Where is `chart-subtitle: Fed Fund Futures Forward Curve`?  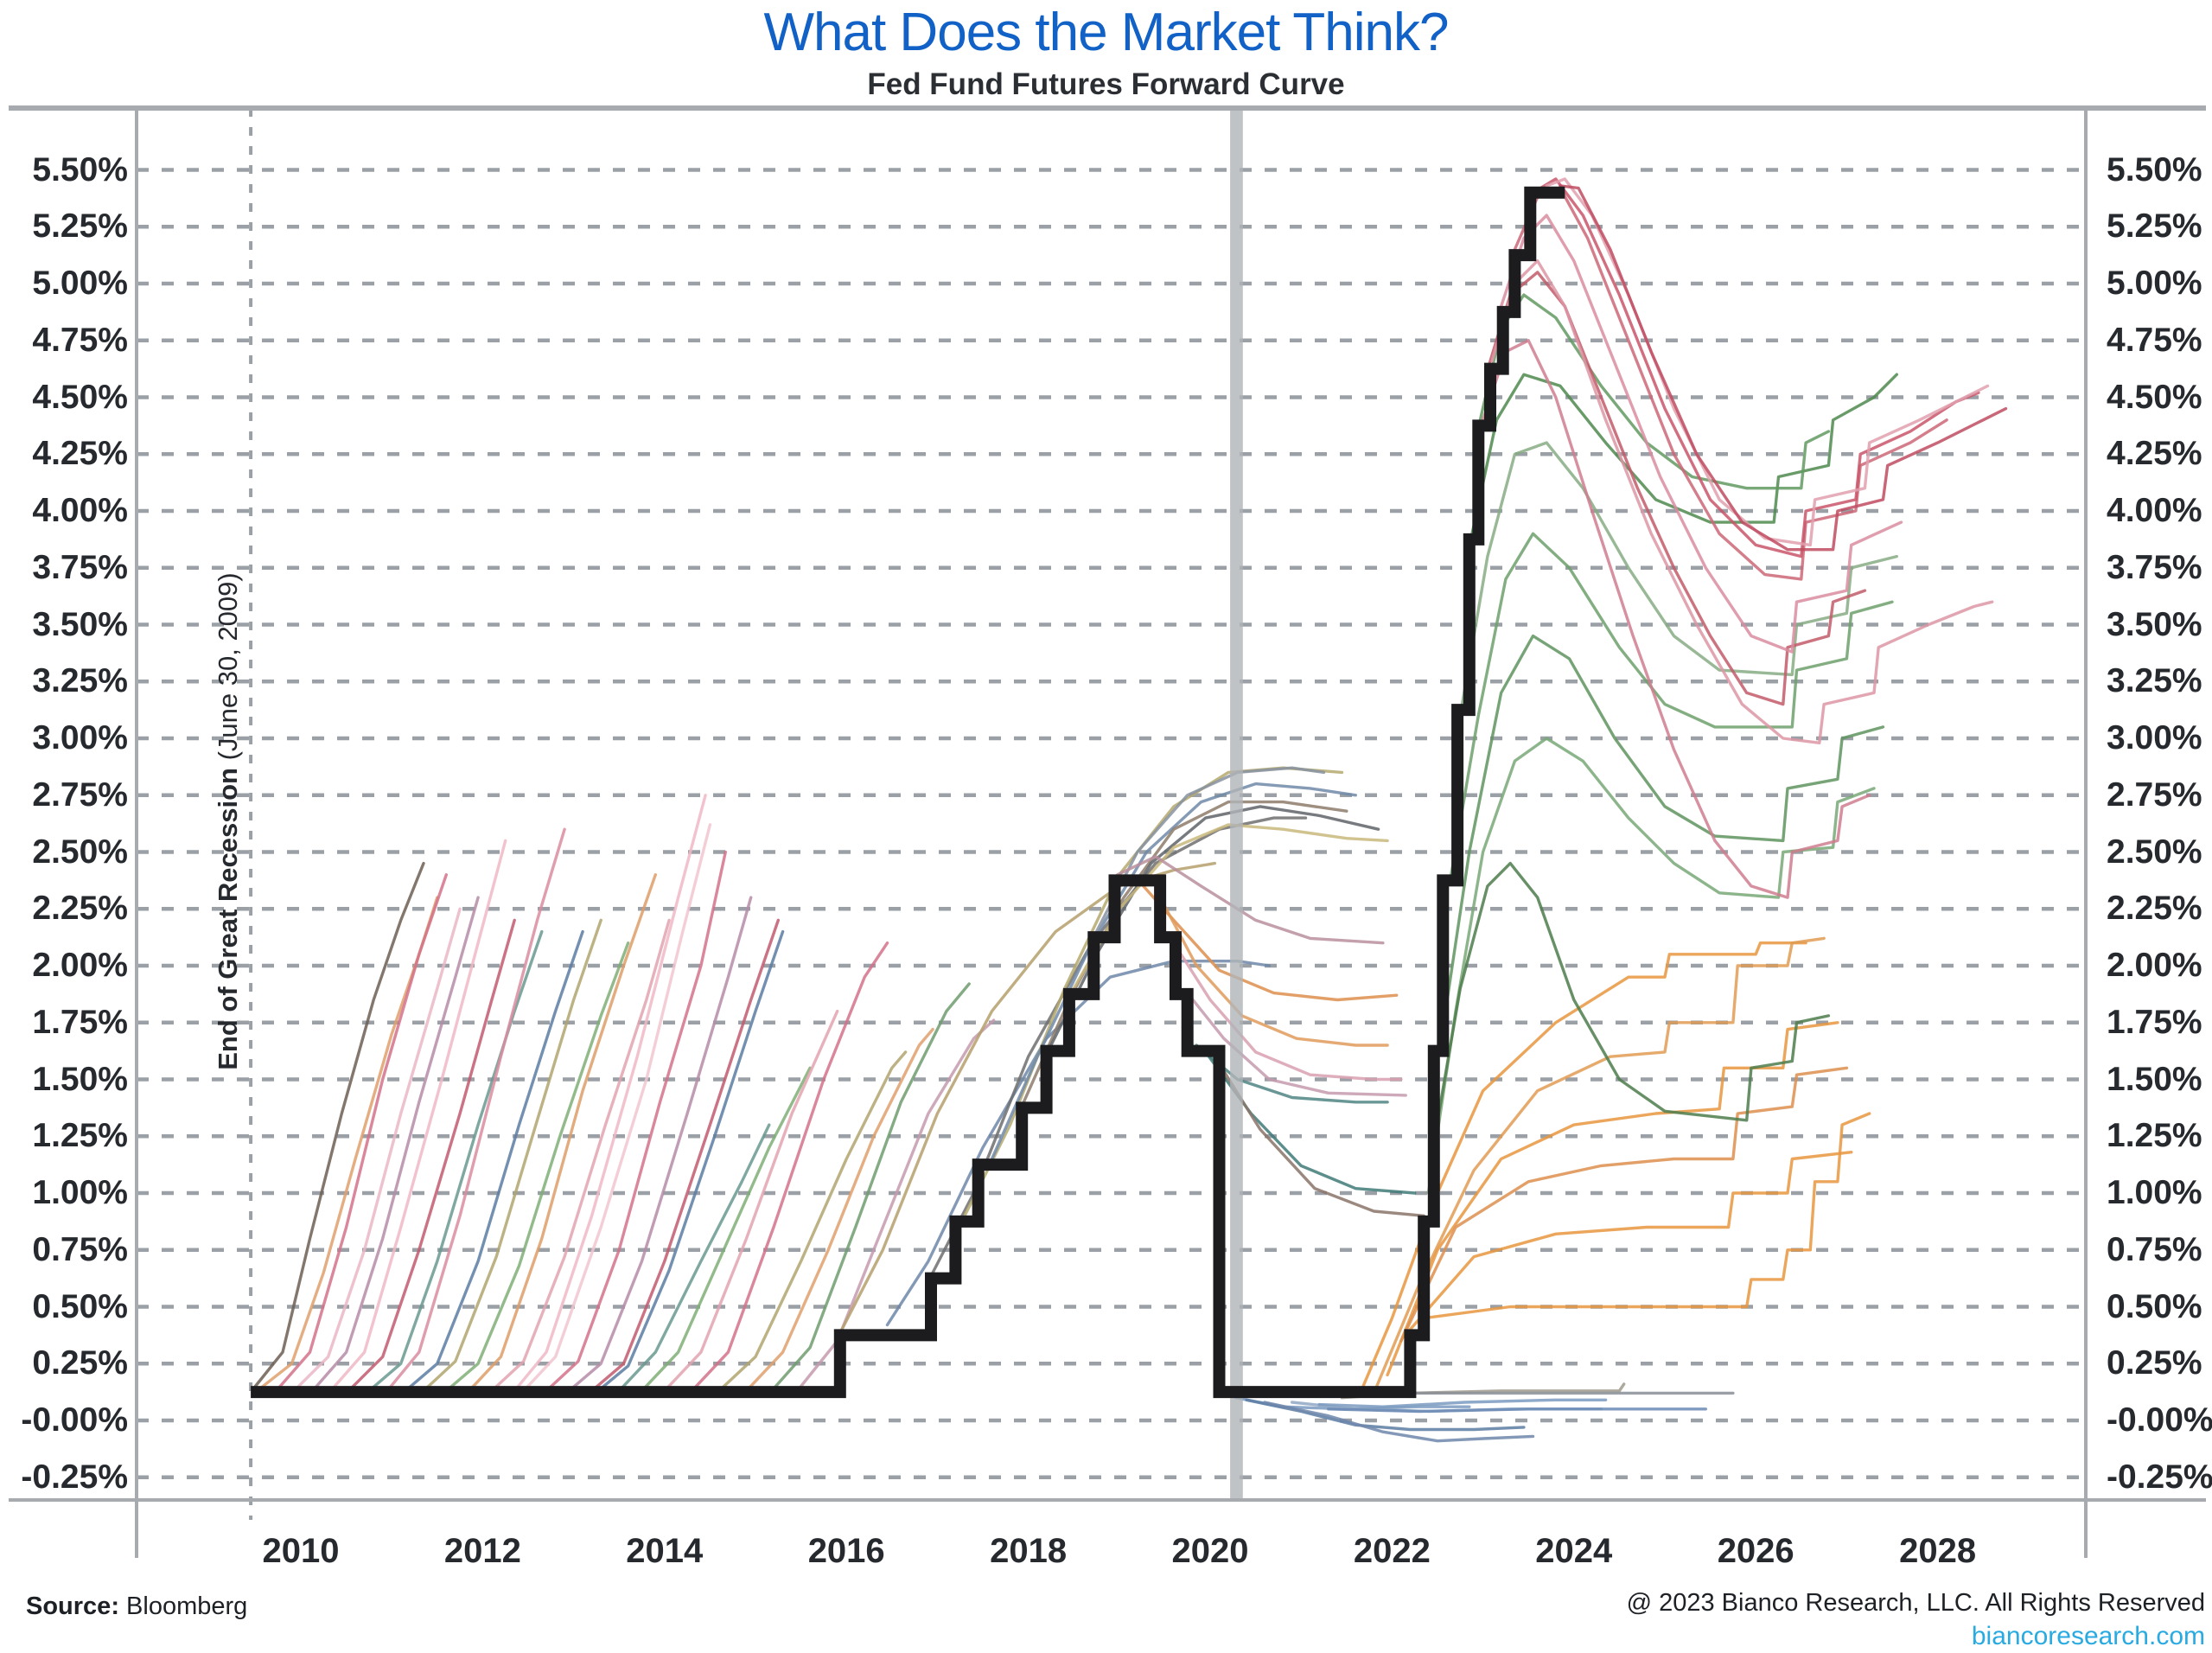
chart-subtitle: Fed Fund Futures Forward Curve is located at coordinates (1106, 84).